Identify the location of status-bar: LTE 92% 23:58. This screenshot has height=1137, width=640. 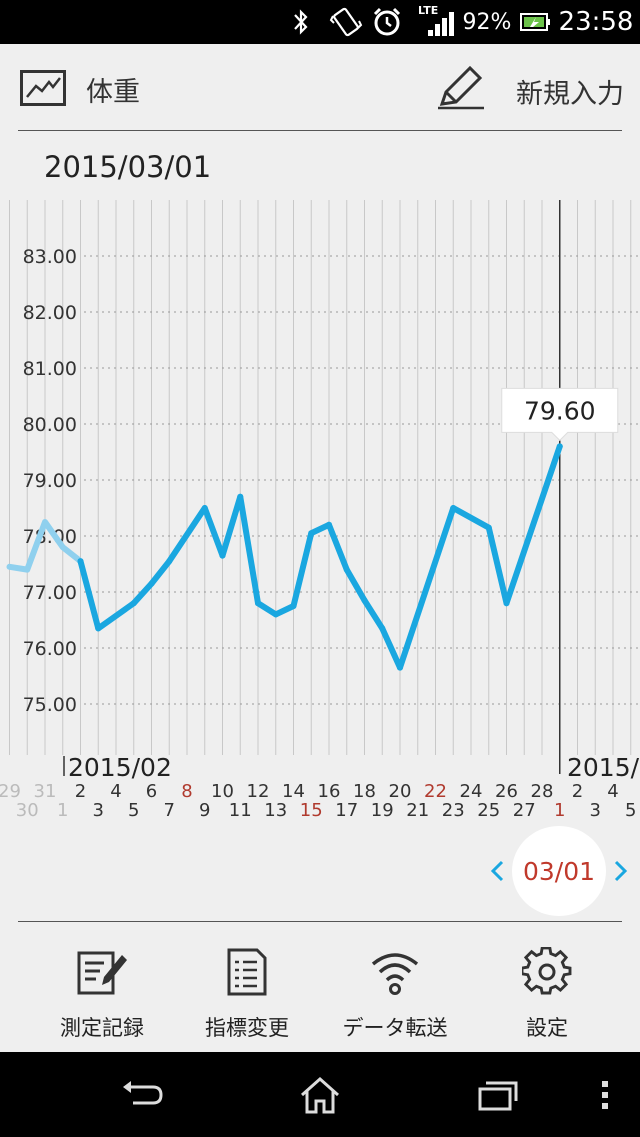
(320, 22).